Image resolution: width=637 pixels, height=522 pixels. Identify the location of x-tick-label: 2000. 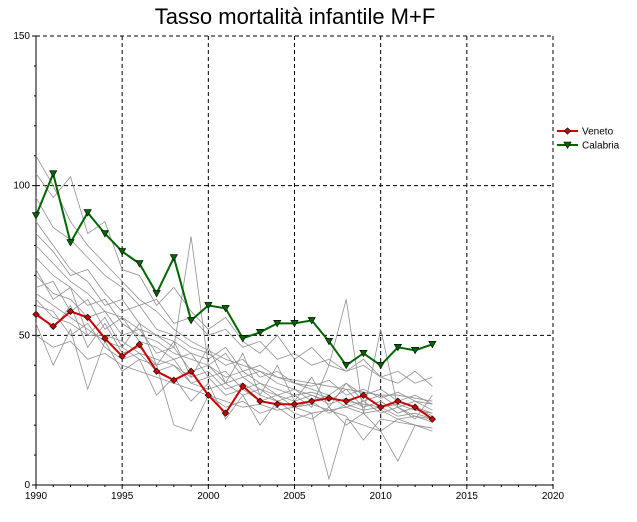
(208, 496).